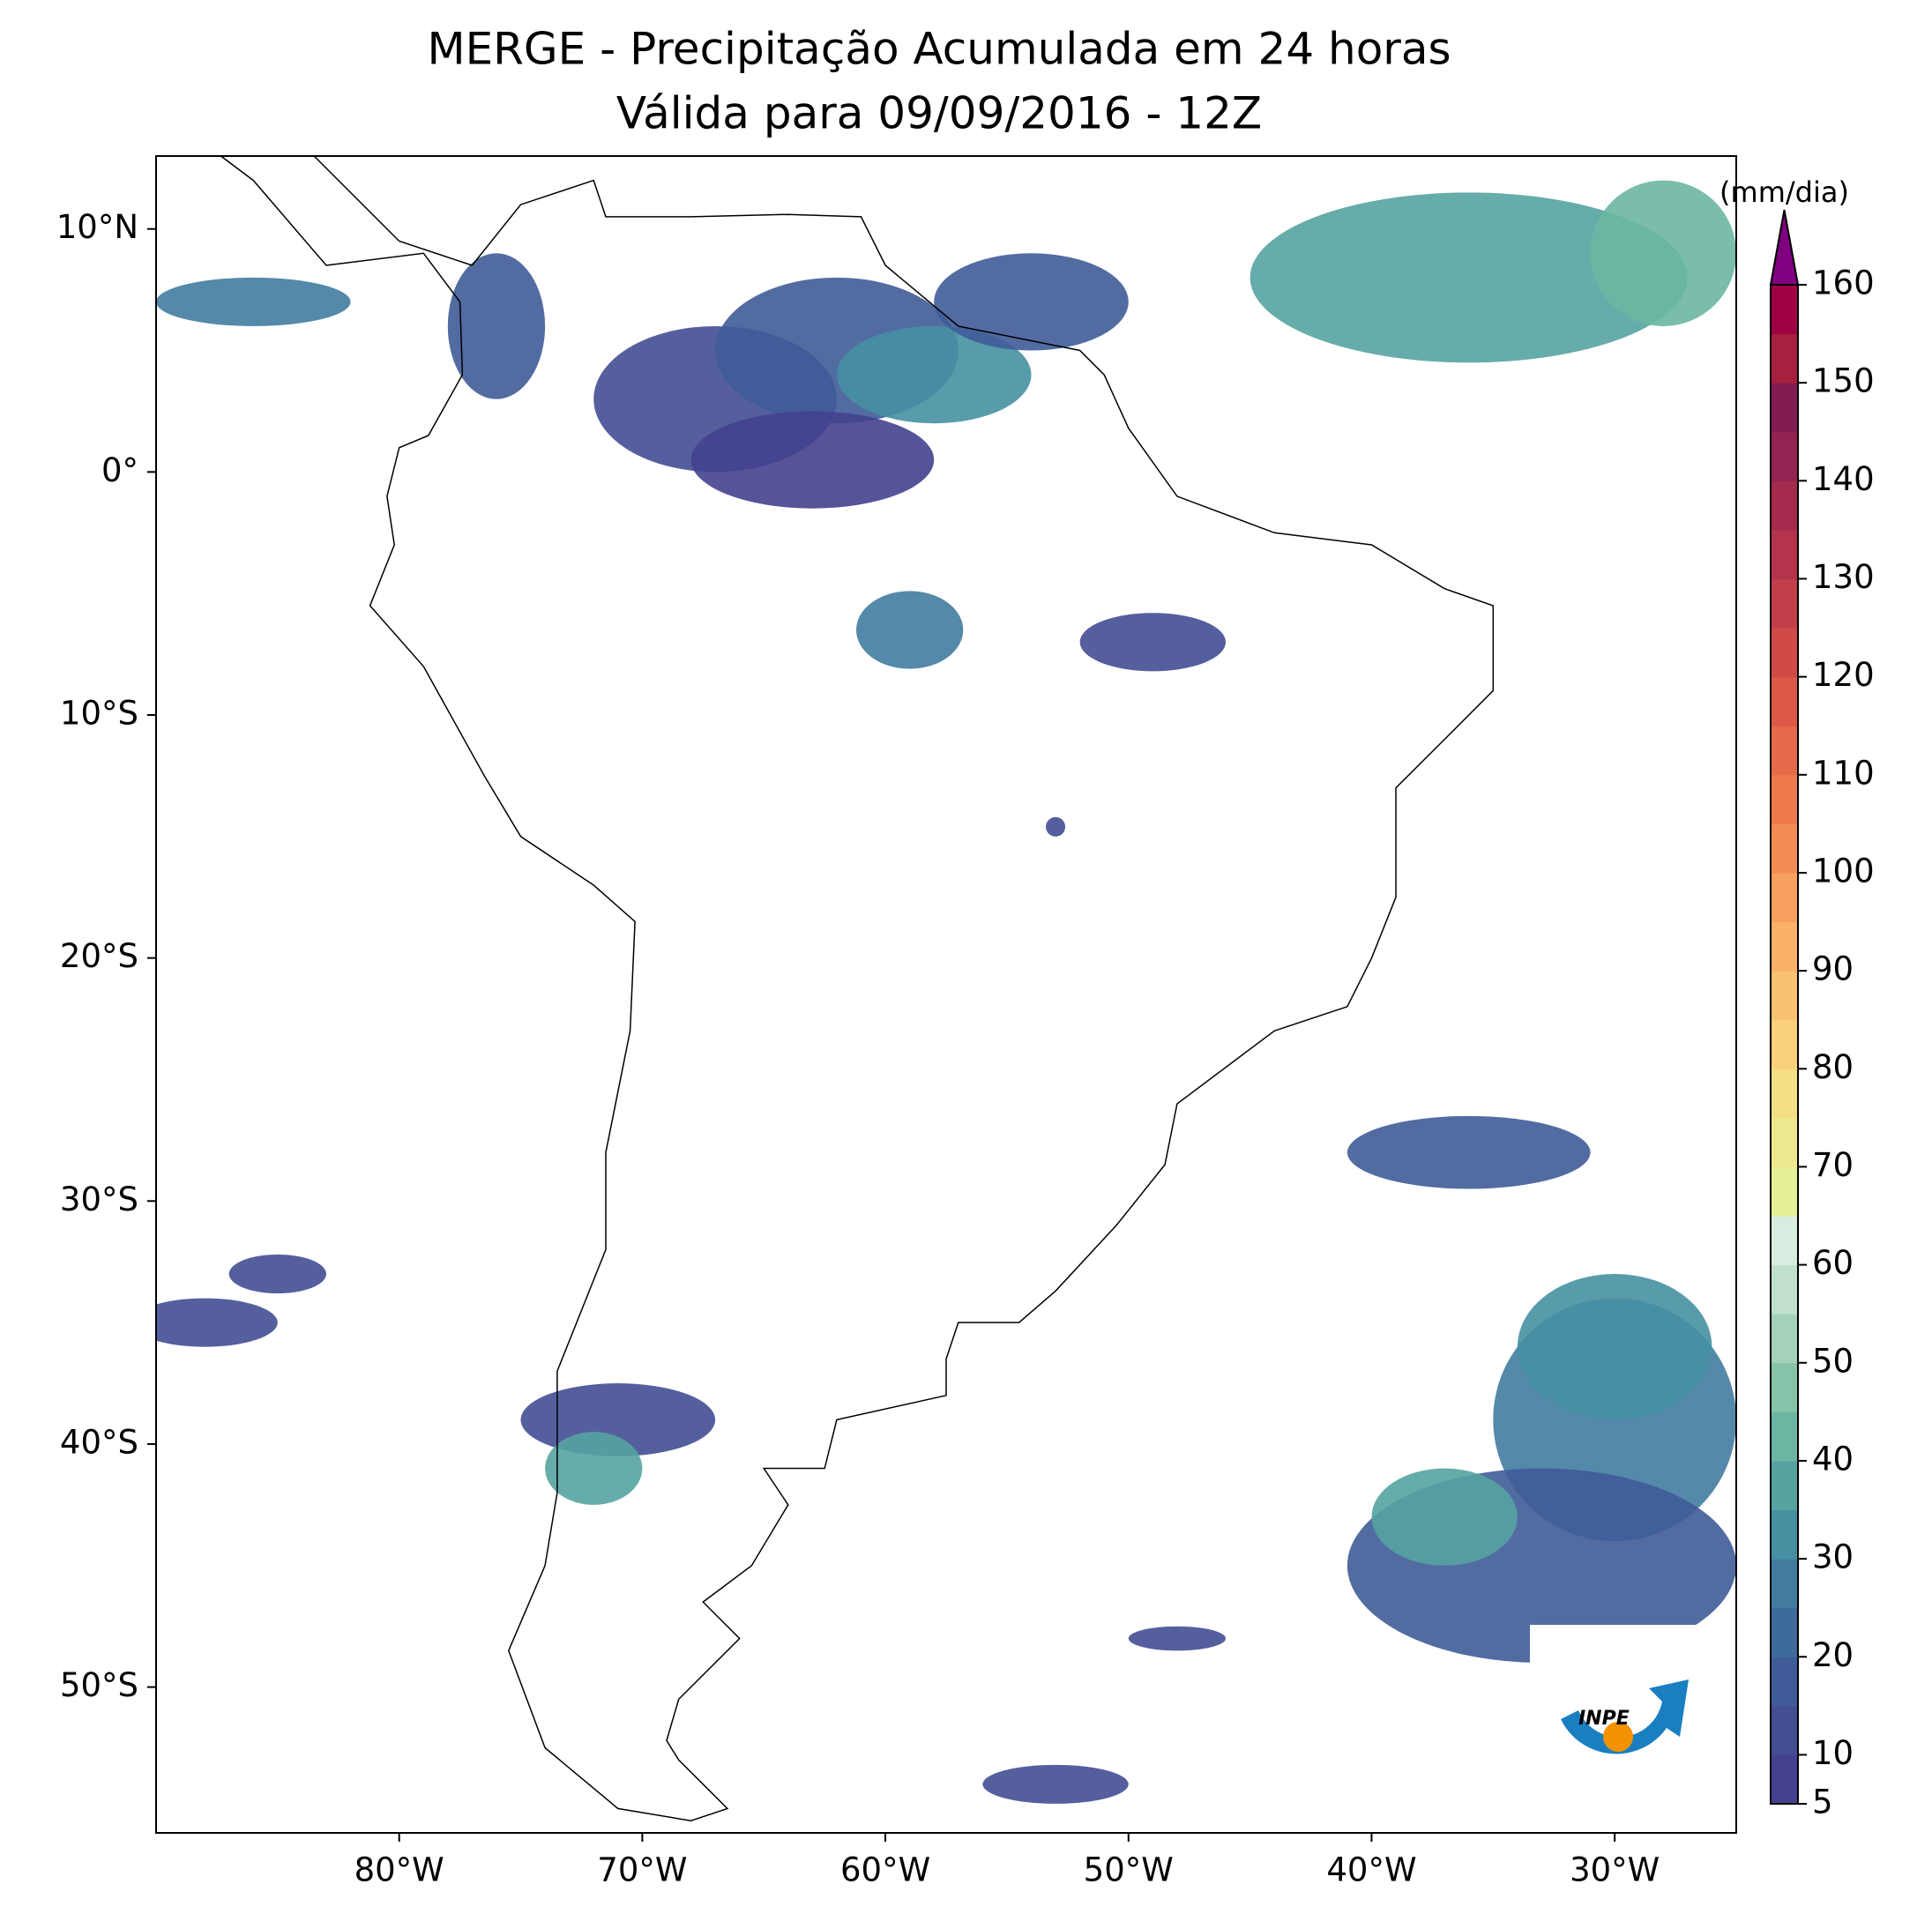 This screenshot has height=1914, width=1932. I want to click on x-tick-label: 80°W, so click(399, 1870).